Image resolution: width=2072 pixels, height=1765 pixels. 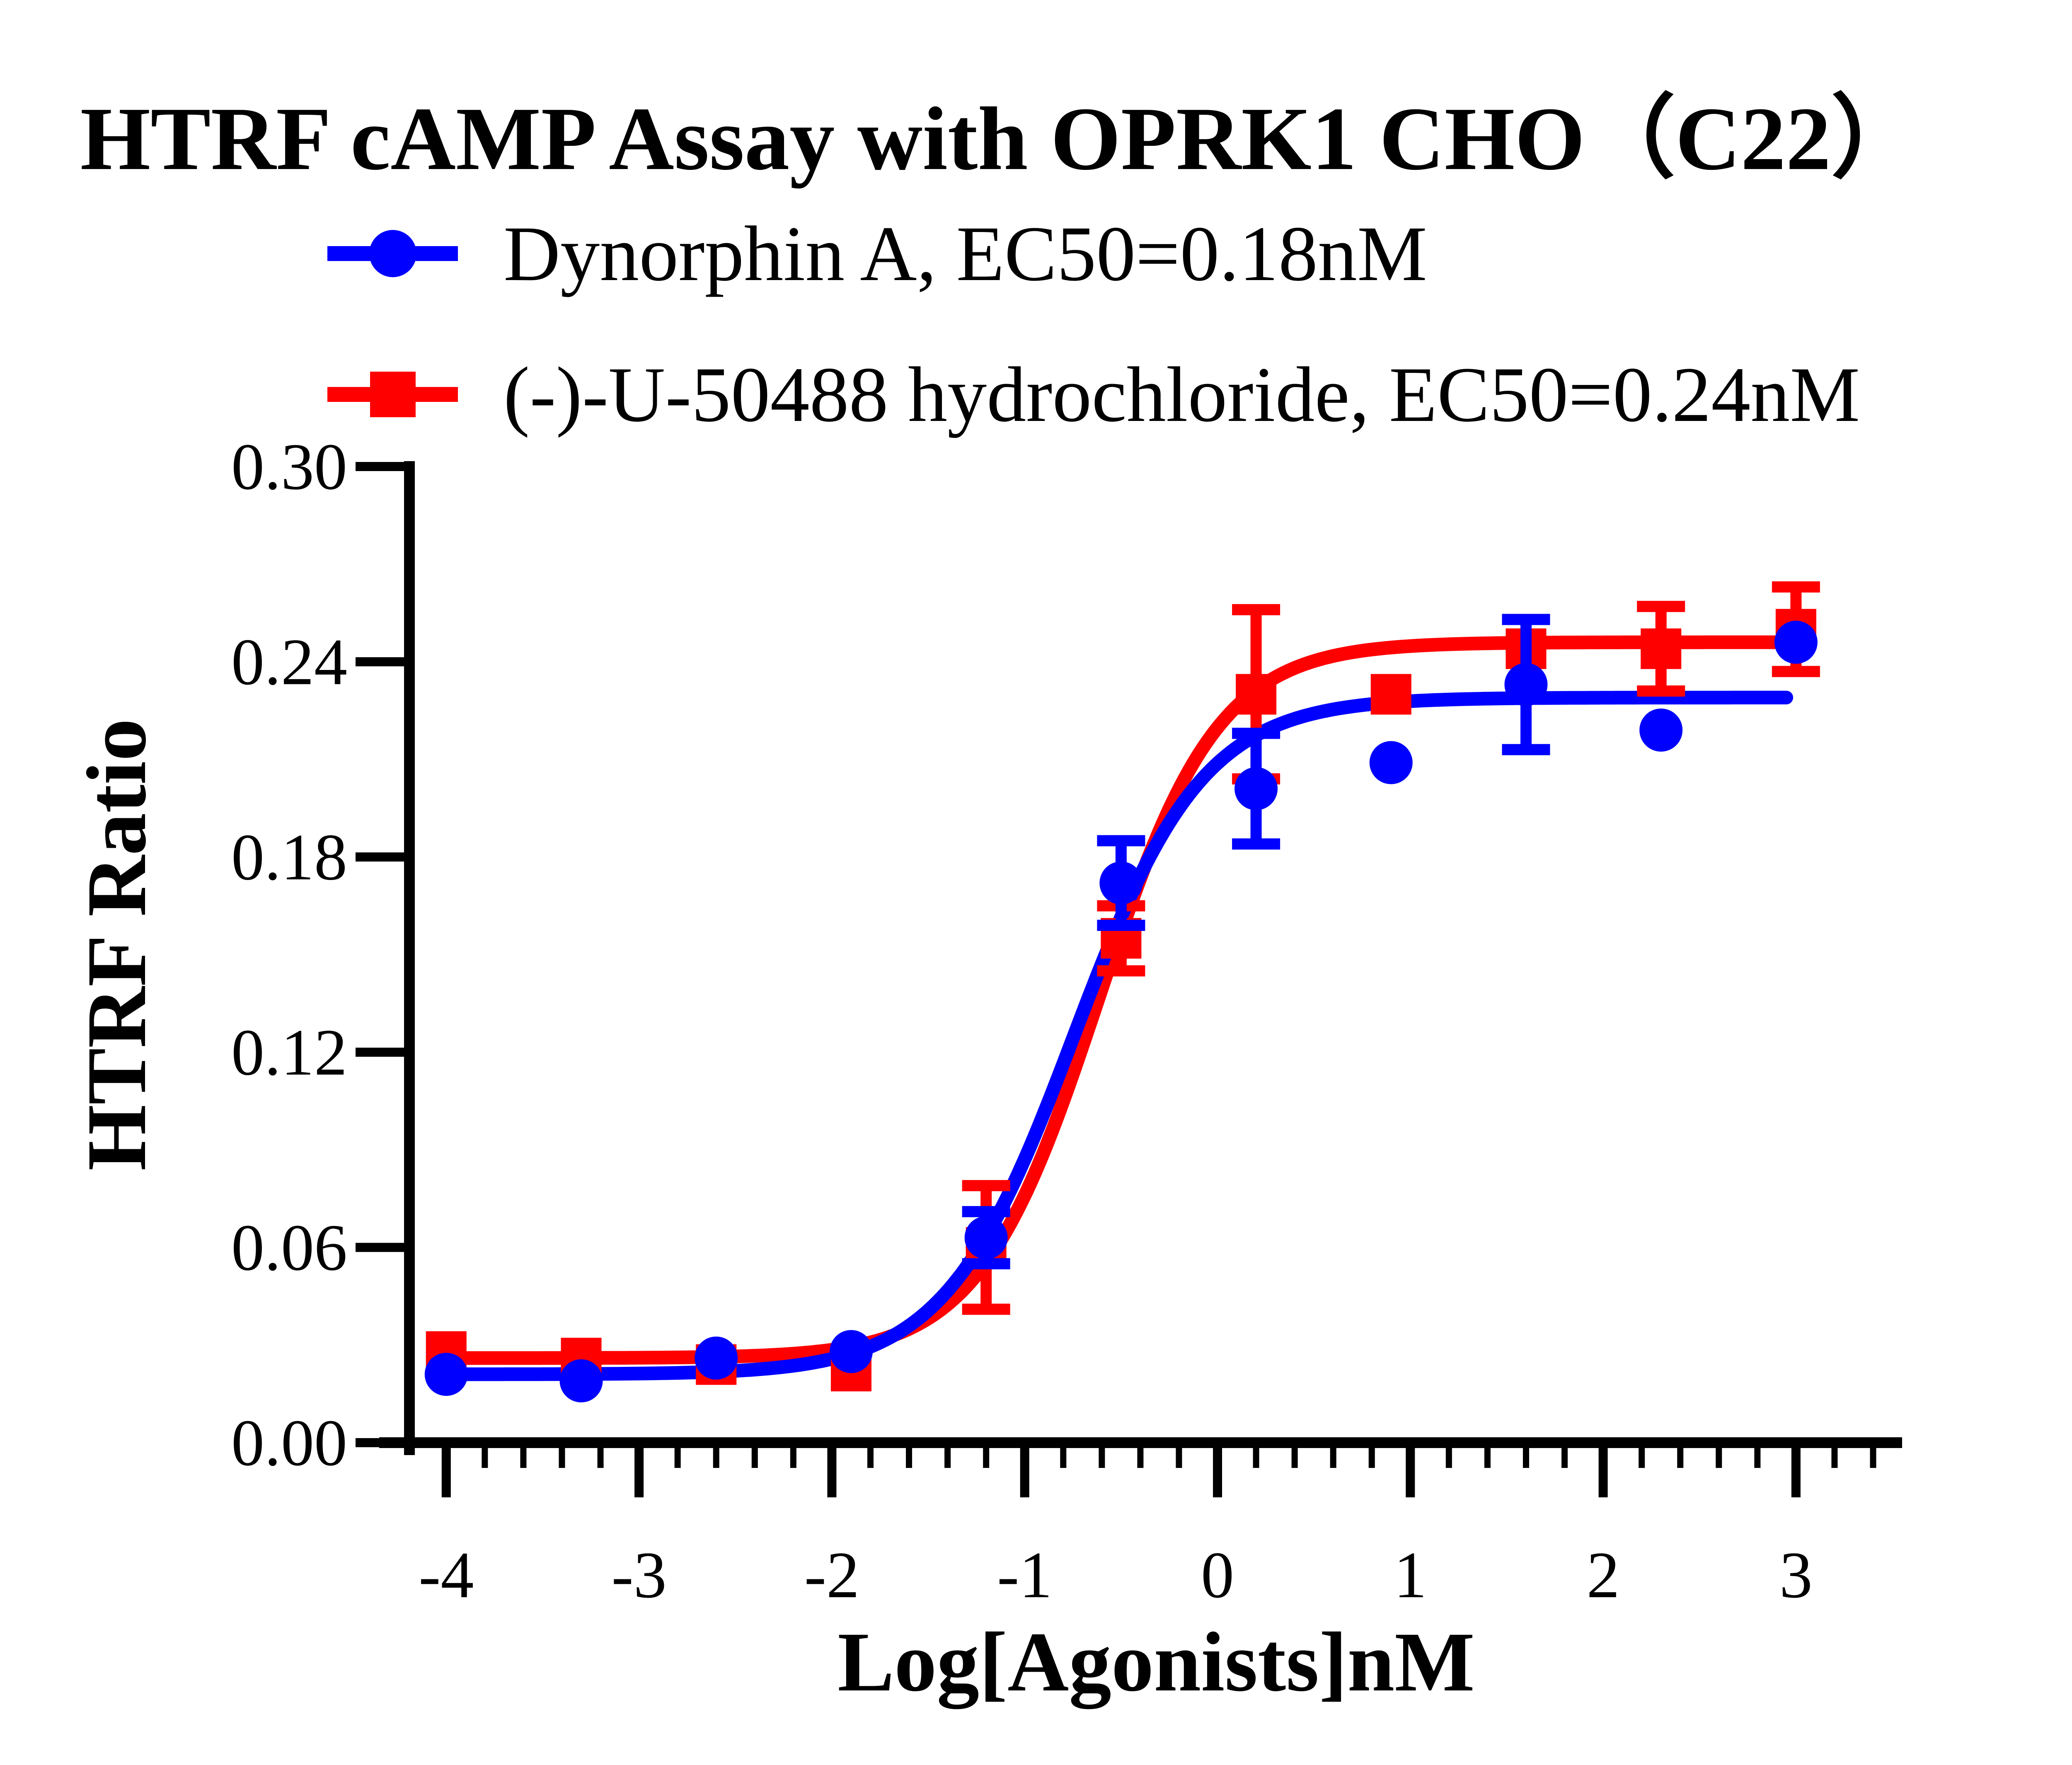 I want to click on x-tick-label: 2, so click(x=1603, y=1575).